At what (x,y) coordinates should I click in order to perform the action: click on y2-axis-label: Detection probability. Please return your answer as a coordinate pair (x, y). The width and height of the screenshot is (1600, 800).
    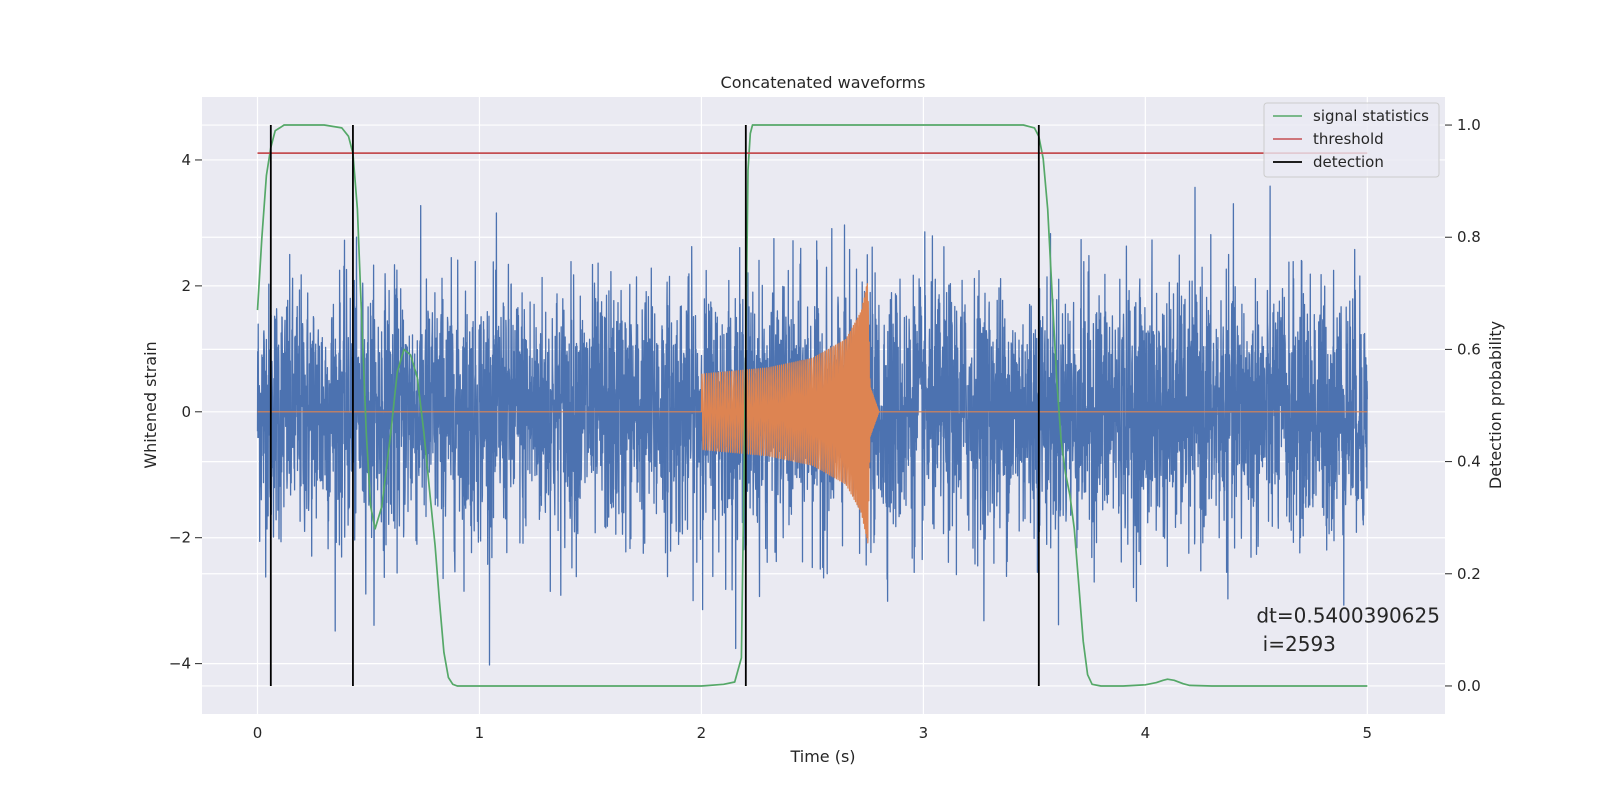
    Looking at the image, I should click on (1495, 405).